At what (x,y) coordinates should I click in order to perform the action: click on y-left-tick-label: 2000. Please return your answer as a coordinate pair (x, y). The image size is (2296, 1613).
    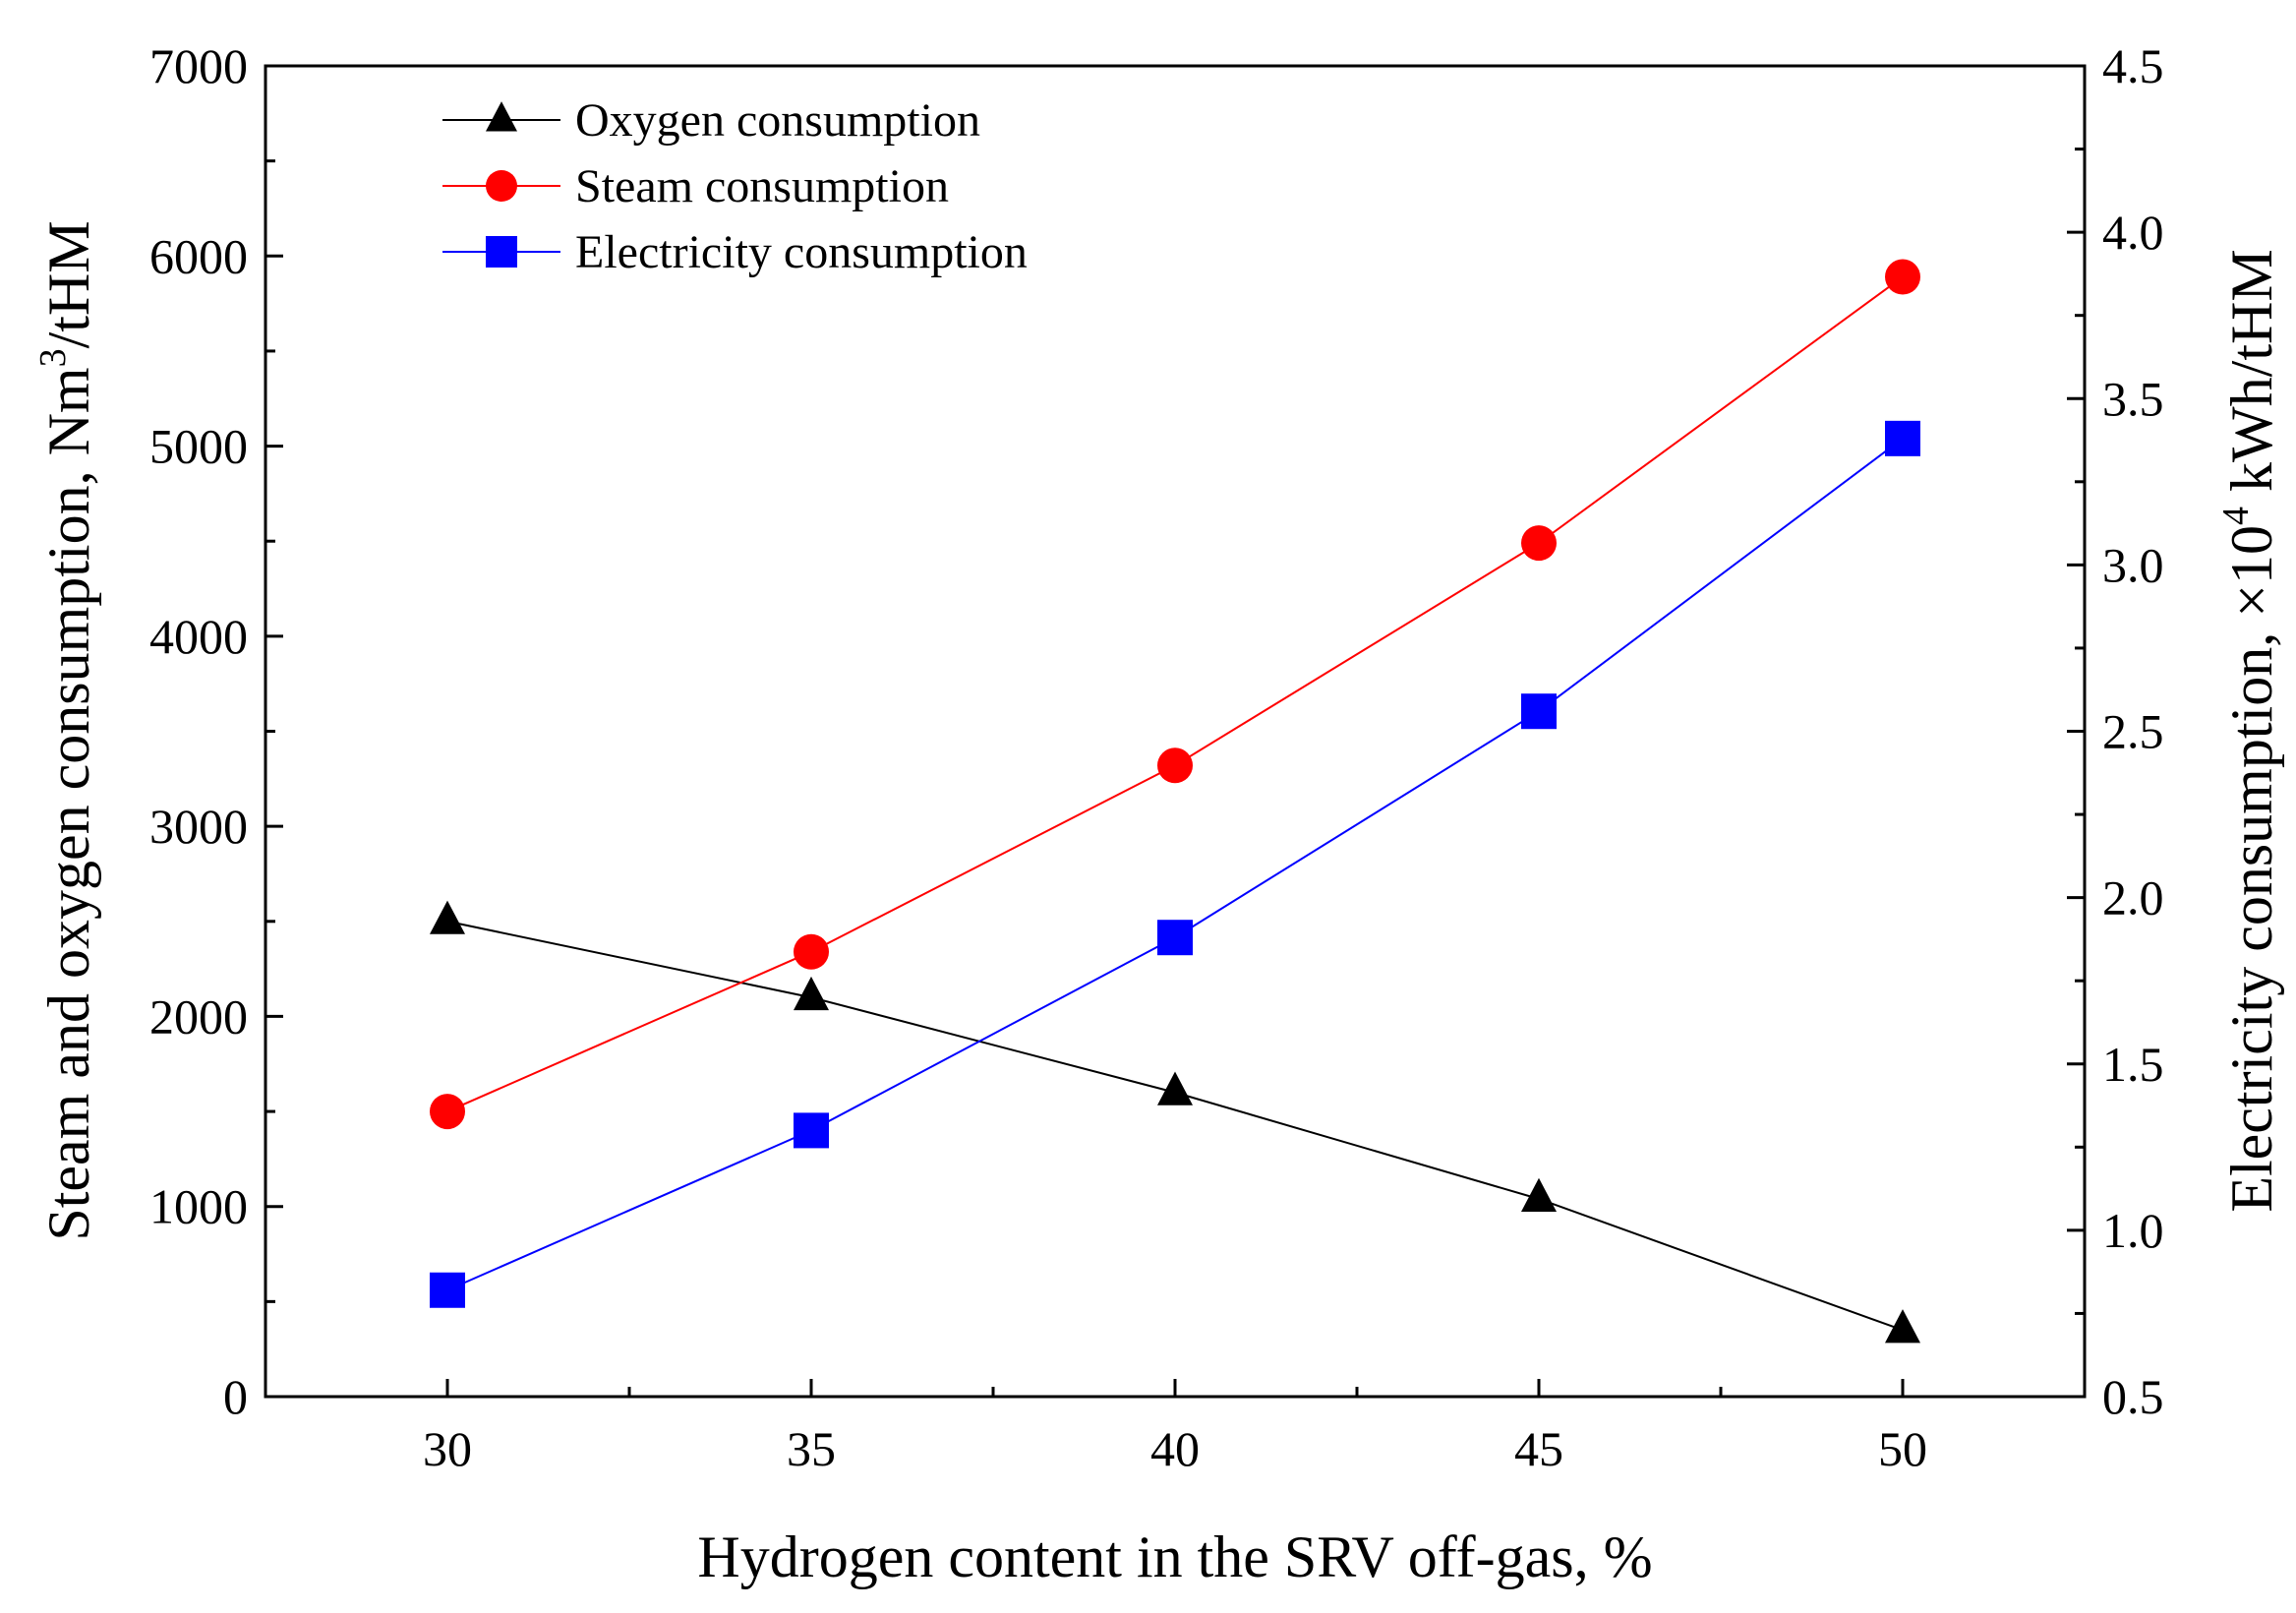
    Looking at the image, I should click on (198, 1016).